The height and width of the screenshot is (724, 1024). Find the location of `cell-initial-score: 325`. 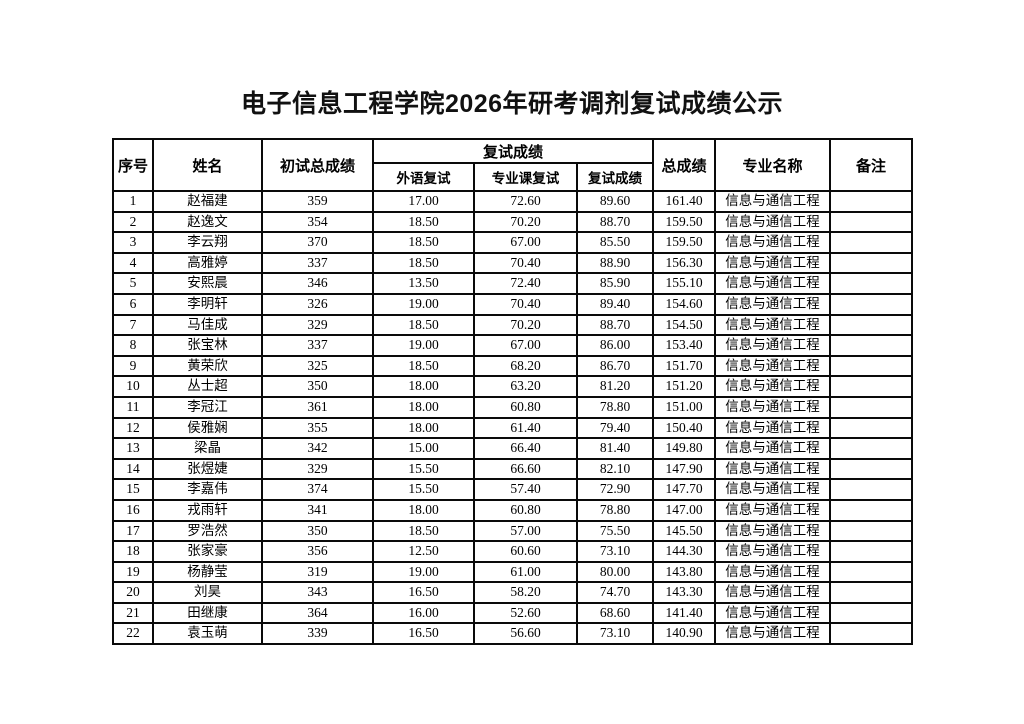

cell-initial-score: 325 is located at coordinates (317, 366).